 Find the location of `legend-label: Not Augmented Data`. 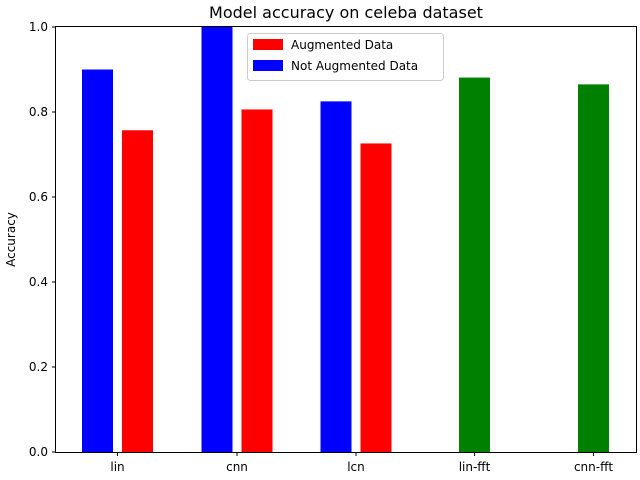

legend-label: Not Augmented Data is located at coordinates (354, 66).